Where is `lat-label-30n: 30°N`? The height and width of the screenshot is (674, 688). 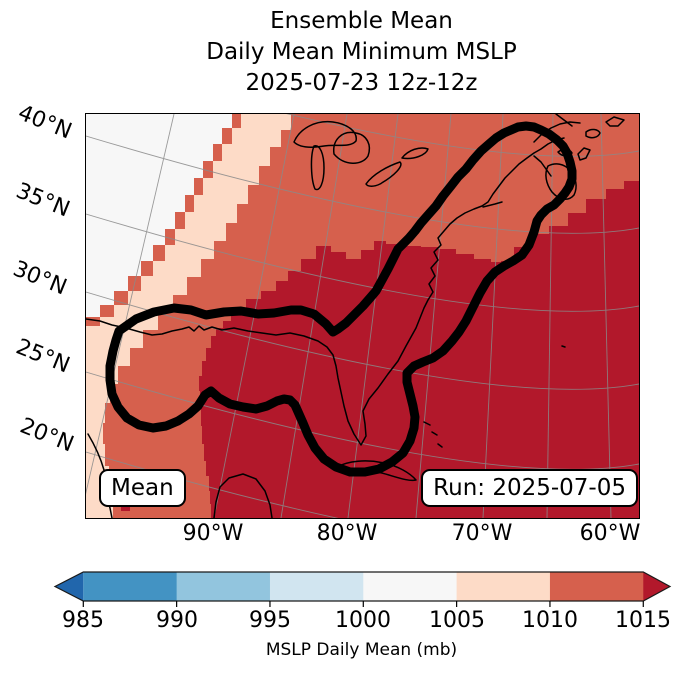 lat-label-30n: 30°N is located at coordinates (40, 278).